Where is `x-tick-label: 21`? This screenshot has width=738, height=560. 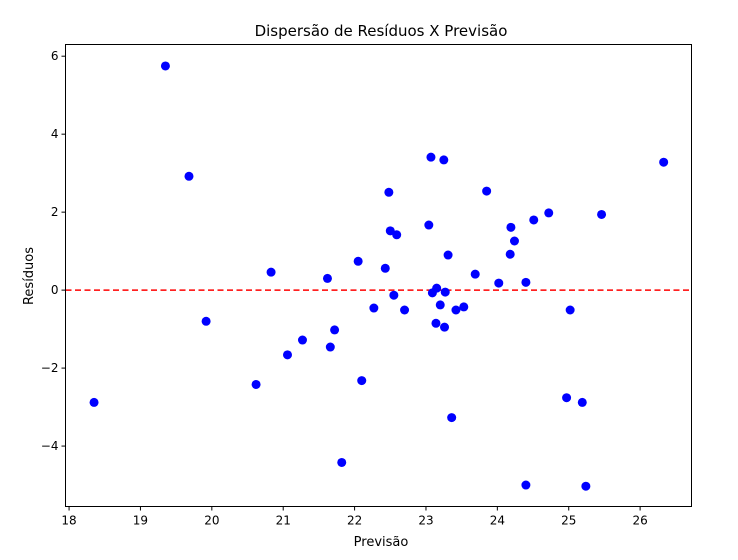 x-tick-label: 21 is located at coordinates (283, 521).